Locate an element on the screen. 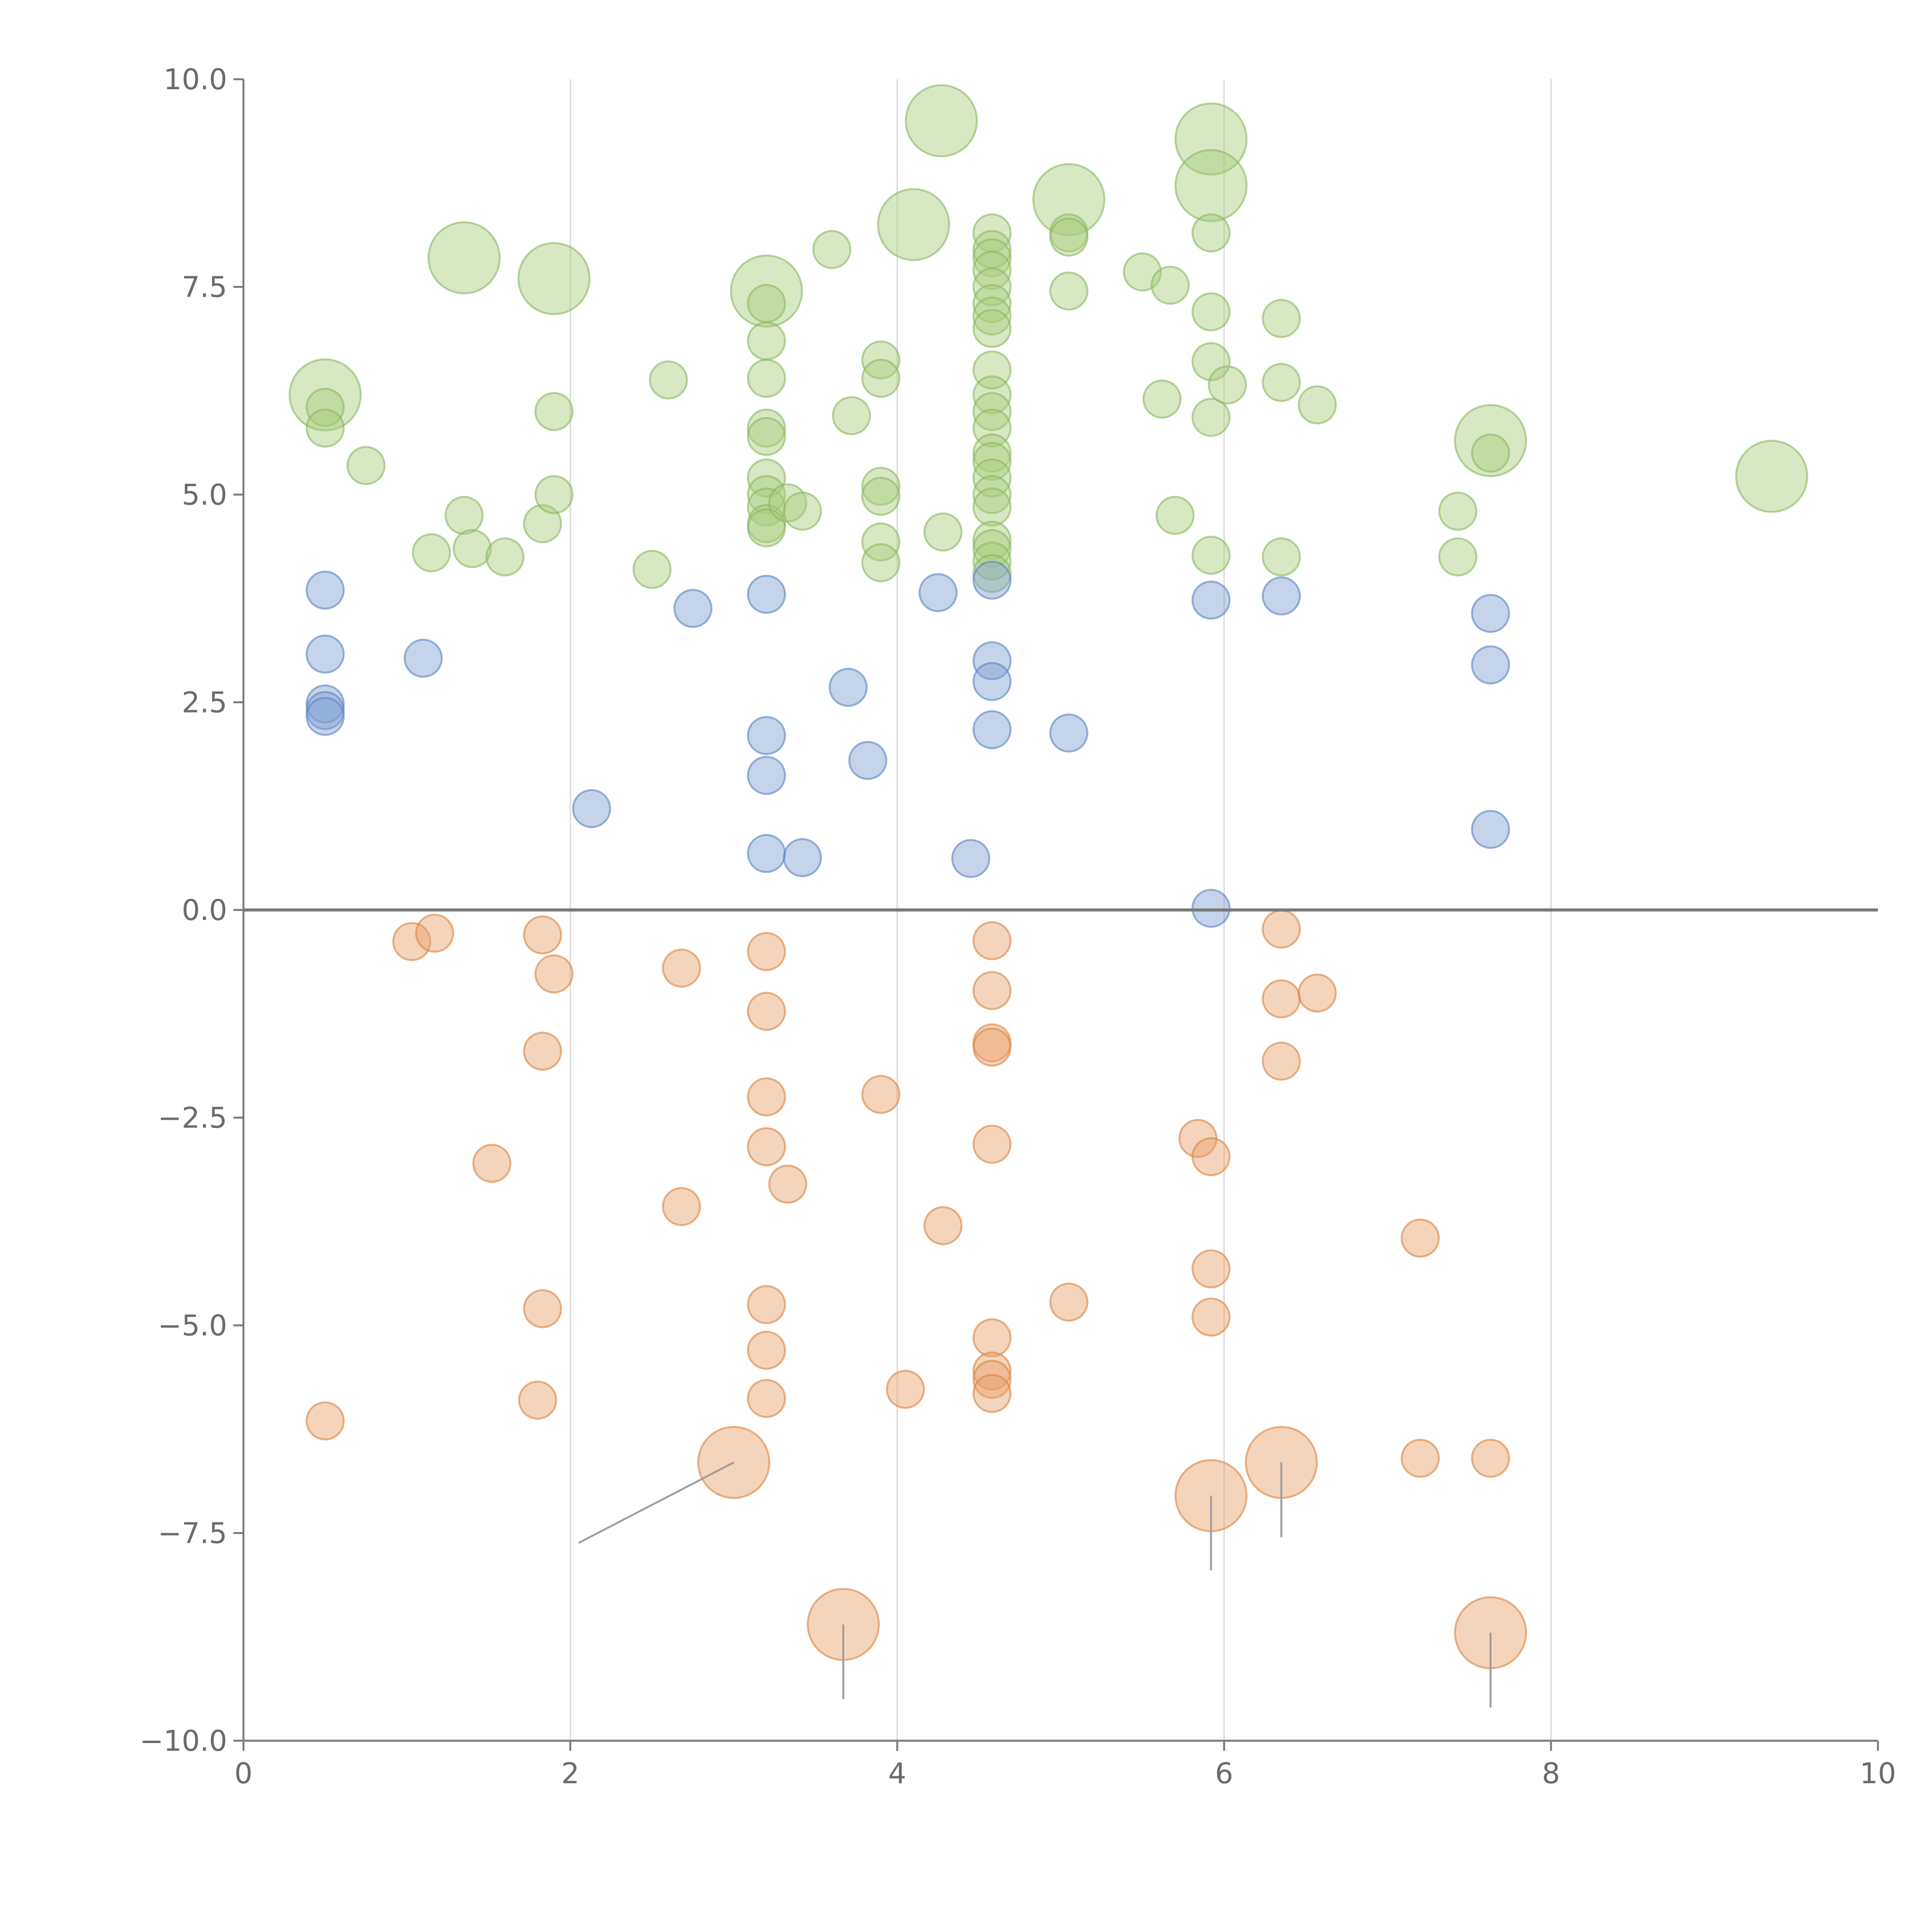 This screenshot has height=1932, width=1932. y-tick-label: 0.0 is located at coordinates (205, 911).